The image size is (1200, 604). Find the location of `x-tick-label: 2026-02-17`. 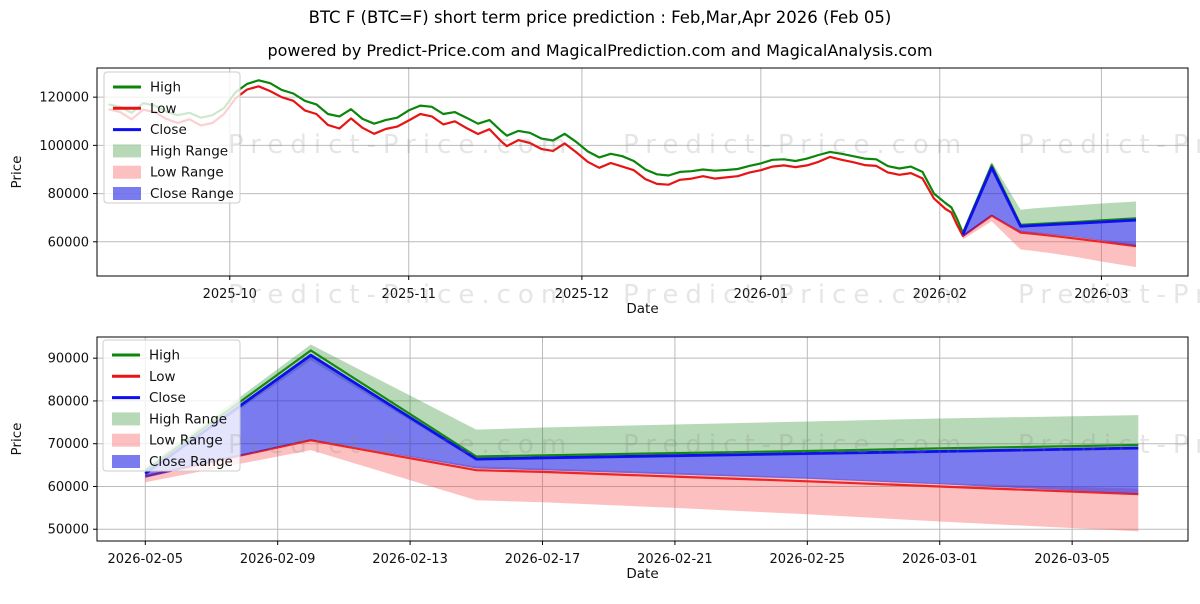

x-tick-label: 2026-02-17 is located at coordinates (543, 559).